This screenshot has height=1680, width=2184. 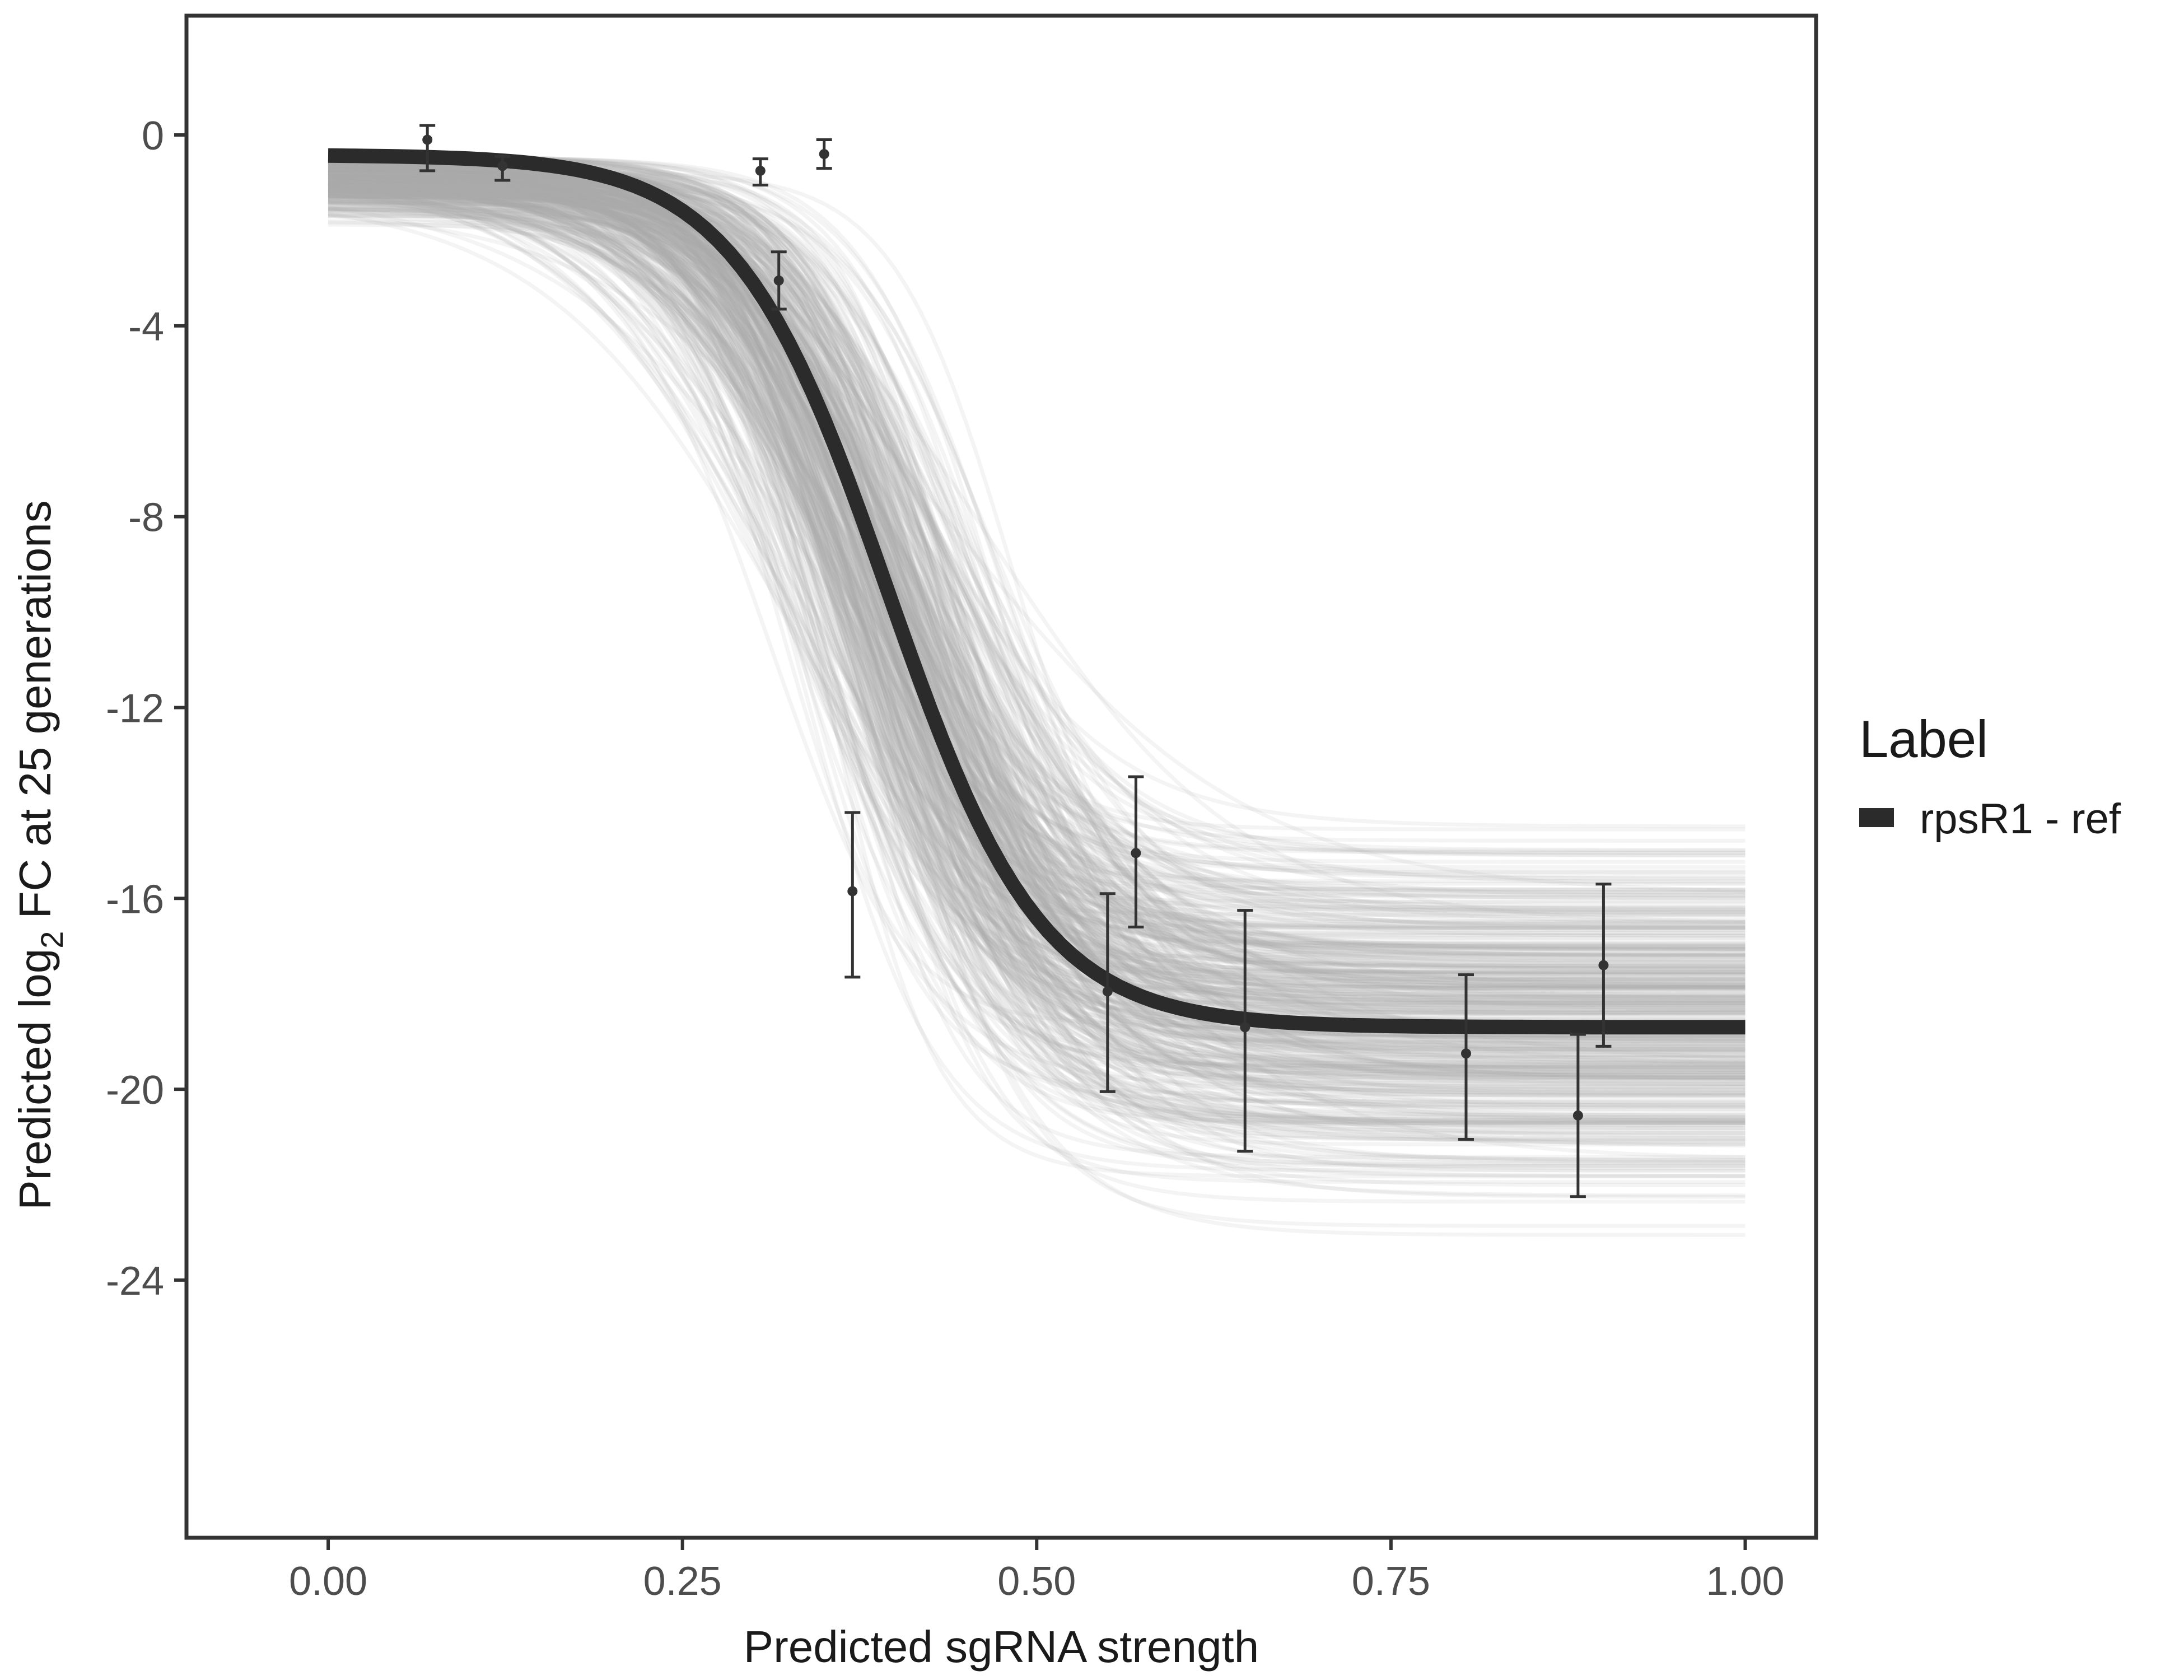 What do you see at coordinates (35, 1080) in the screenshot?
I see `y-axis-title-part-1: Predicted log` at bounding box center [35, 1080].